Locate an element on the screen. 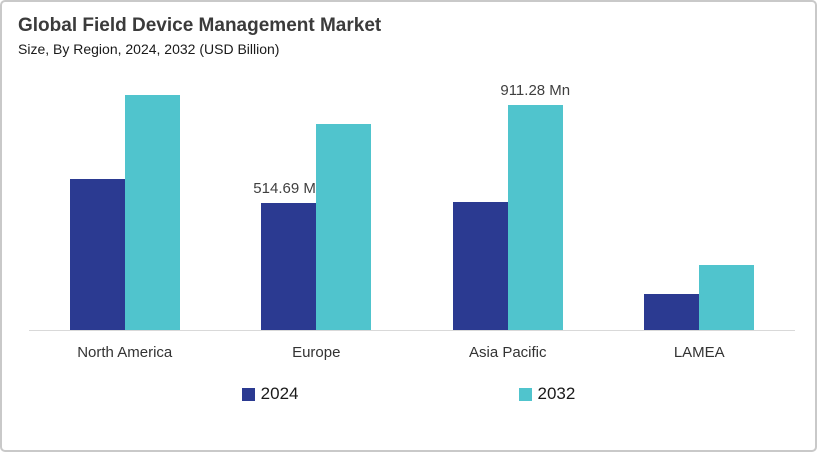  category-label-asia-pacific: Asia Pacific is located at coordinates (507, 352).